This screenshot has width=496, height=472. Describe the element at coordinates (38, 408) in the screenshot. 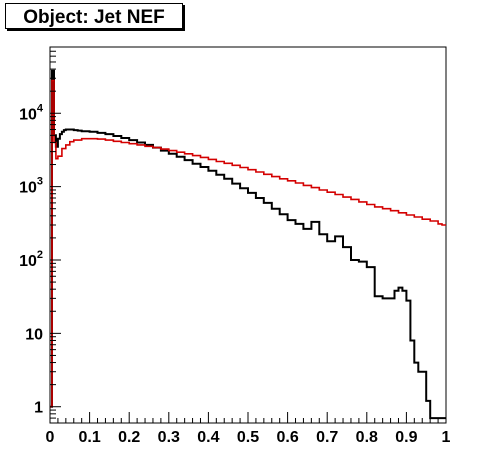

I see `y-tick-label: 1` at that location.